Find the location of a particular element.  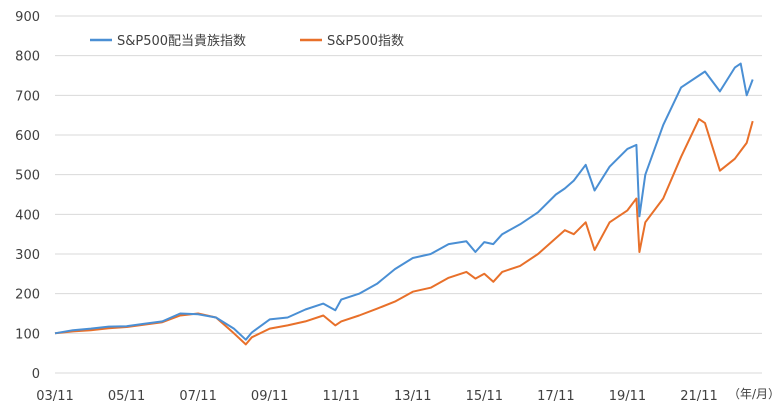

y-tick-label-900: 900 is located at coordinates (27, 17).